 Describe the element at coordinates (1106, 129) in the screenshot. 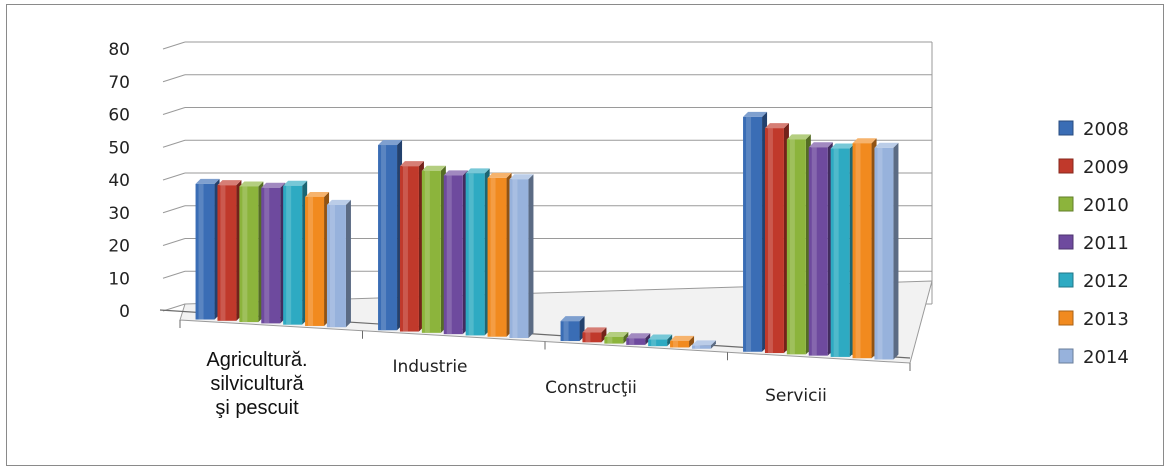

I see `legend-label: 2008` at that location.